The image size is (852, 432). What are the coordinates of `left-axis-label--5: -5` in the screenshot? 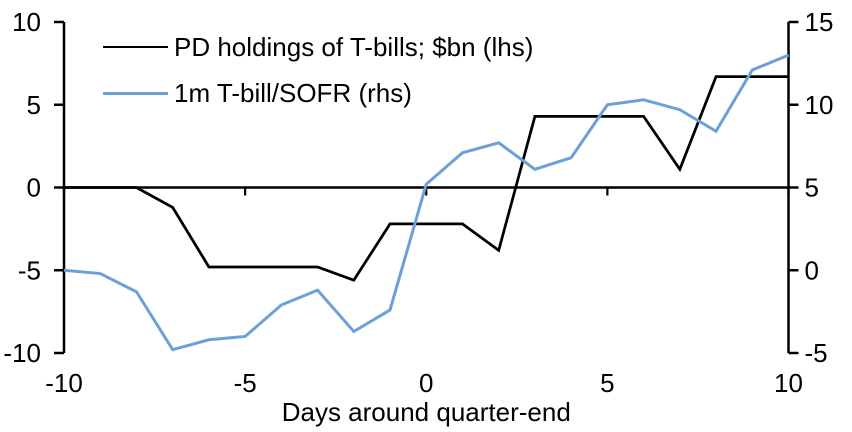 It's located at (29, 270).